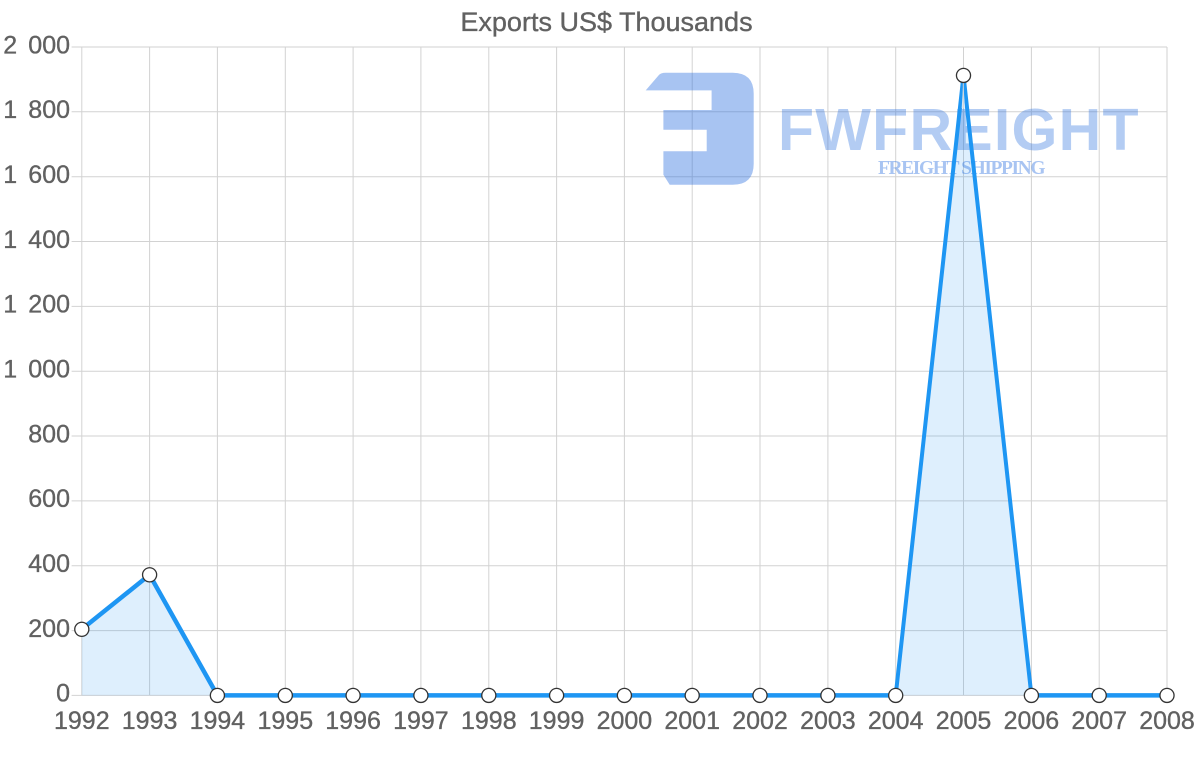  I want to click on svg-text: 2004, so click(896, 721).